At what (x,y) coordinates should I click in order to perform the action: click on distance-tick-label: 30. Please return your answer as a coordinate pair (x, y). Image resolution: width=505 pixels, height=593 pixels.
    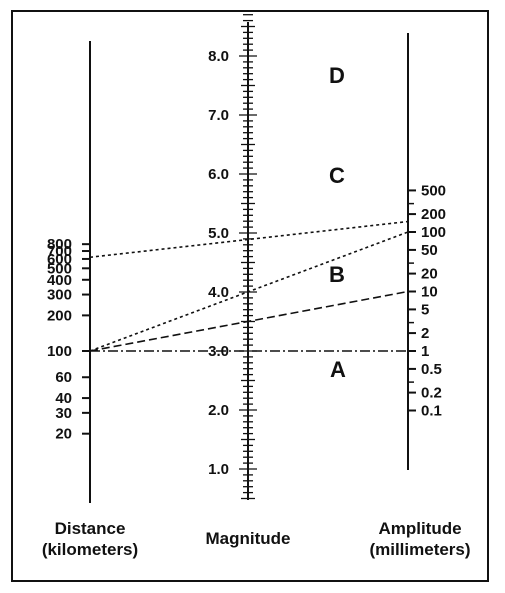
    Looking at the image, I should click on (63, 413).